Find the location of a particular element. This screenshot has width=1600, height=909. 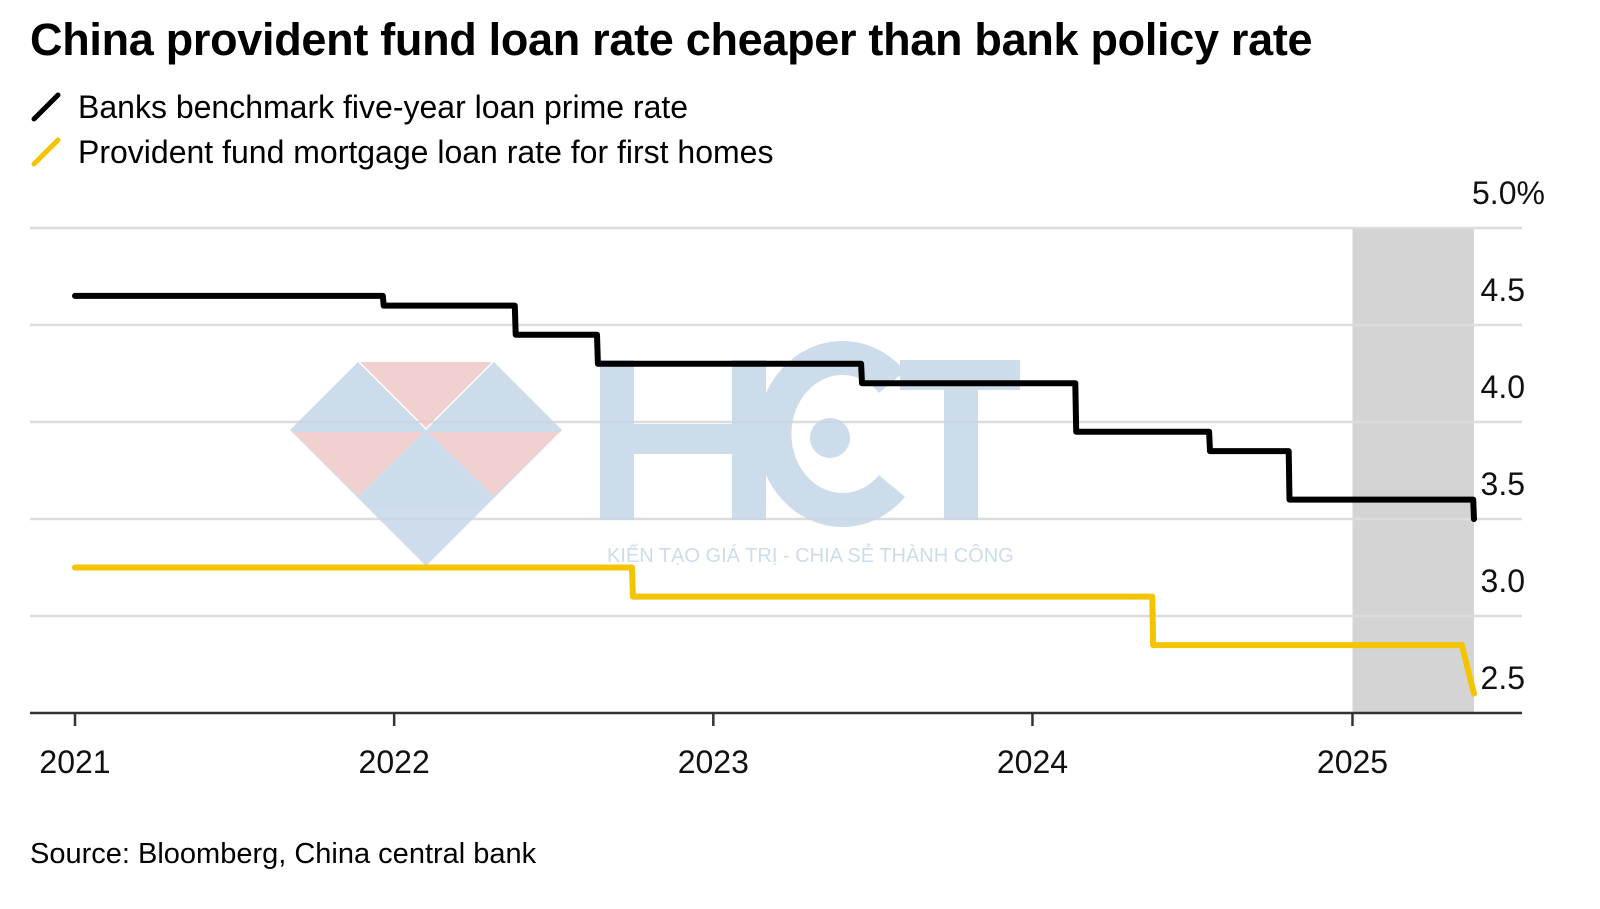

watermark-triangle-left is located at coordinates (358, 464).